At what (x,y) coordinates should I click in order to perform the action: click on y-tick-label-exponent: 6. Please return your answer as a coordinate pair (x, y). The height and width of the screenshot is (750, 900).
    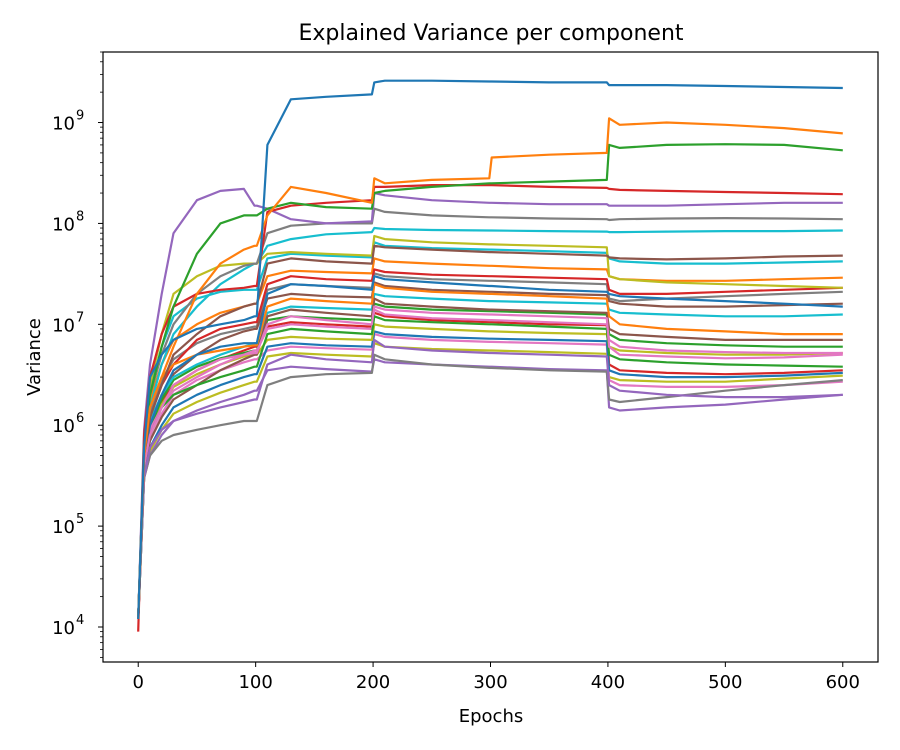
    Looking at the image, I should click on (80, 418).